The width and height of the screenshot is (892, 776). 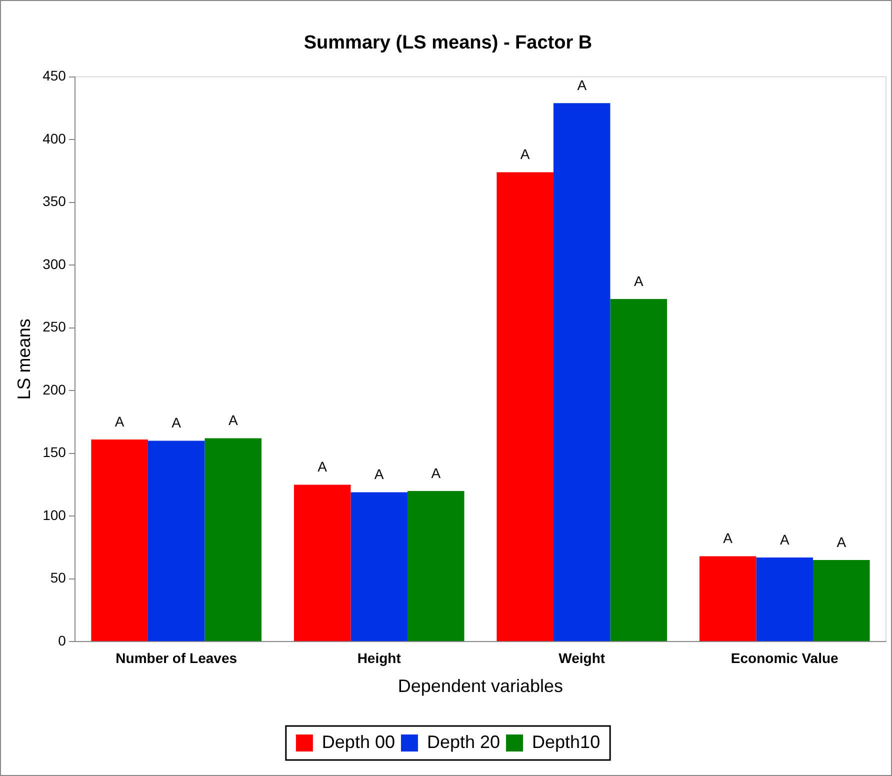 I want to click on y-tick-label: 400, so click(x=54, y=138).